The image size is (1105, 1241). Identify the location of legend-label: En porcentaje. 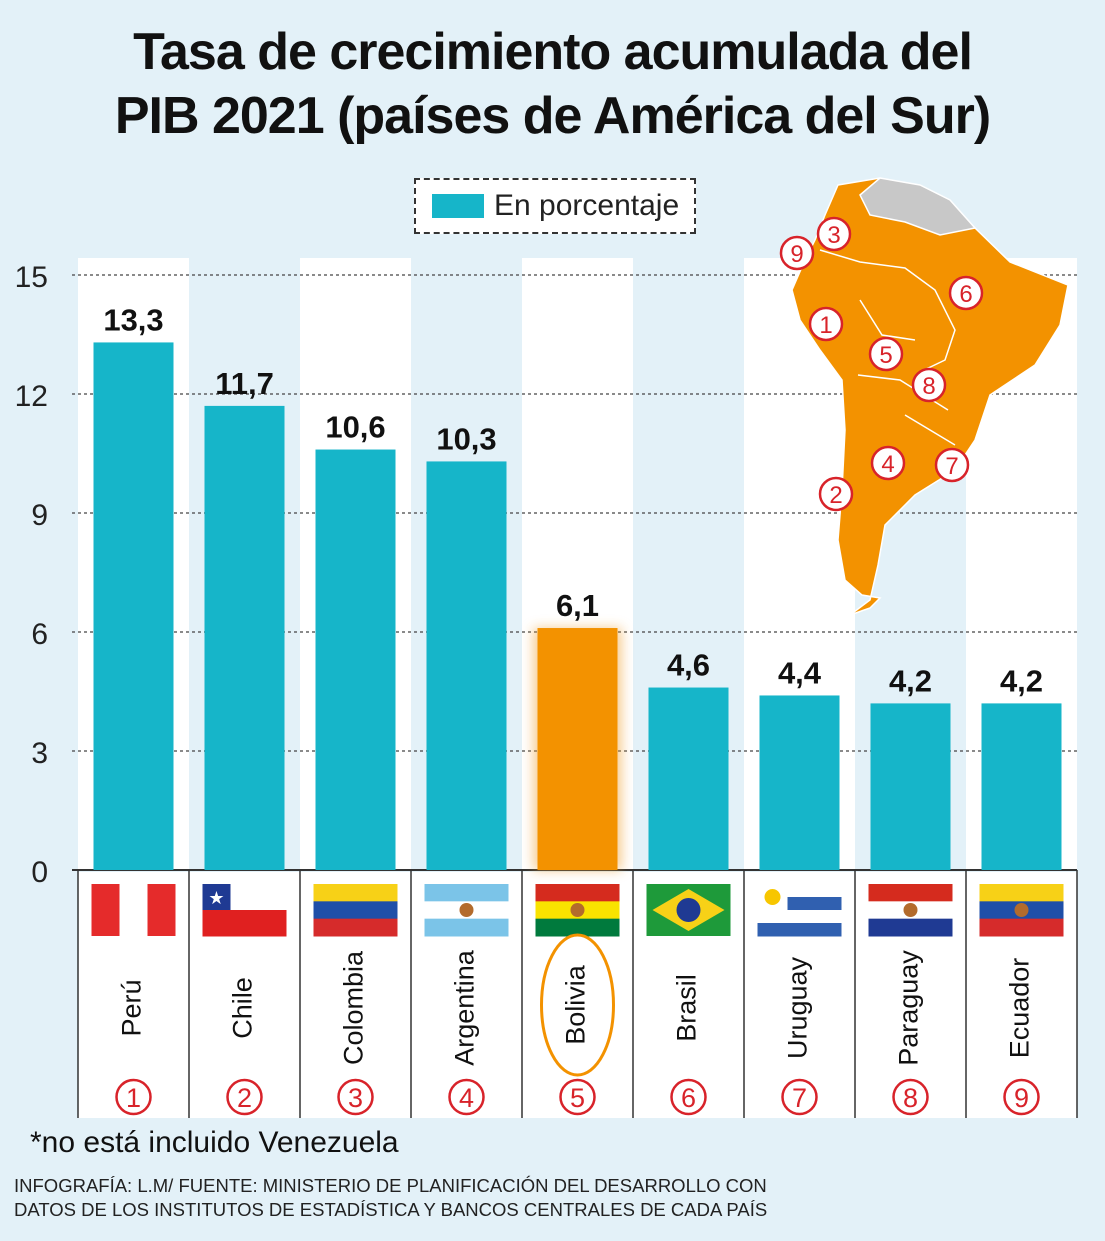
(587, 205).